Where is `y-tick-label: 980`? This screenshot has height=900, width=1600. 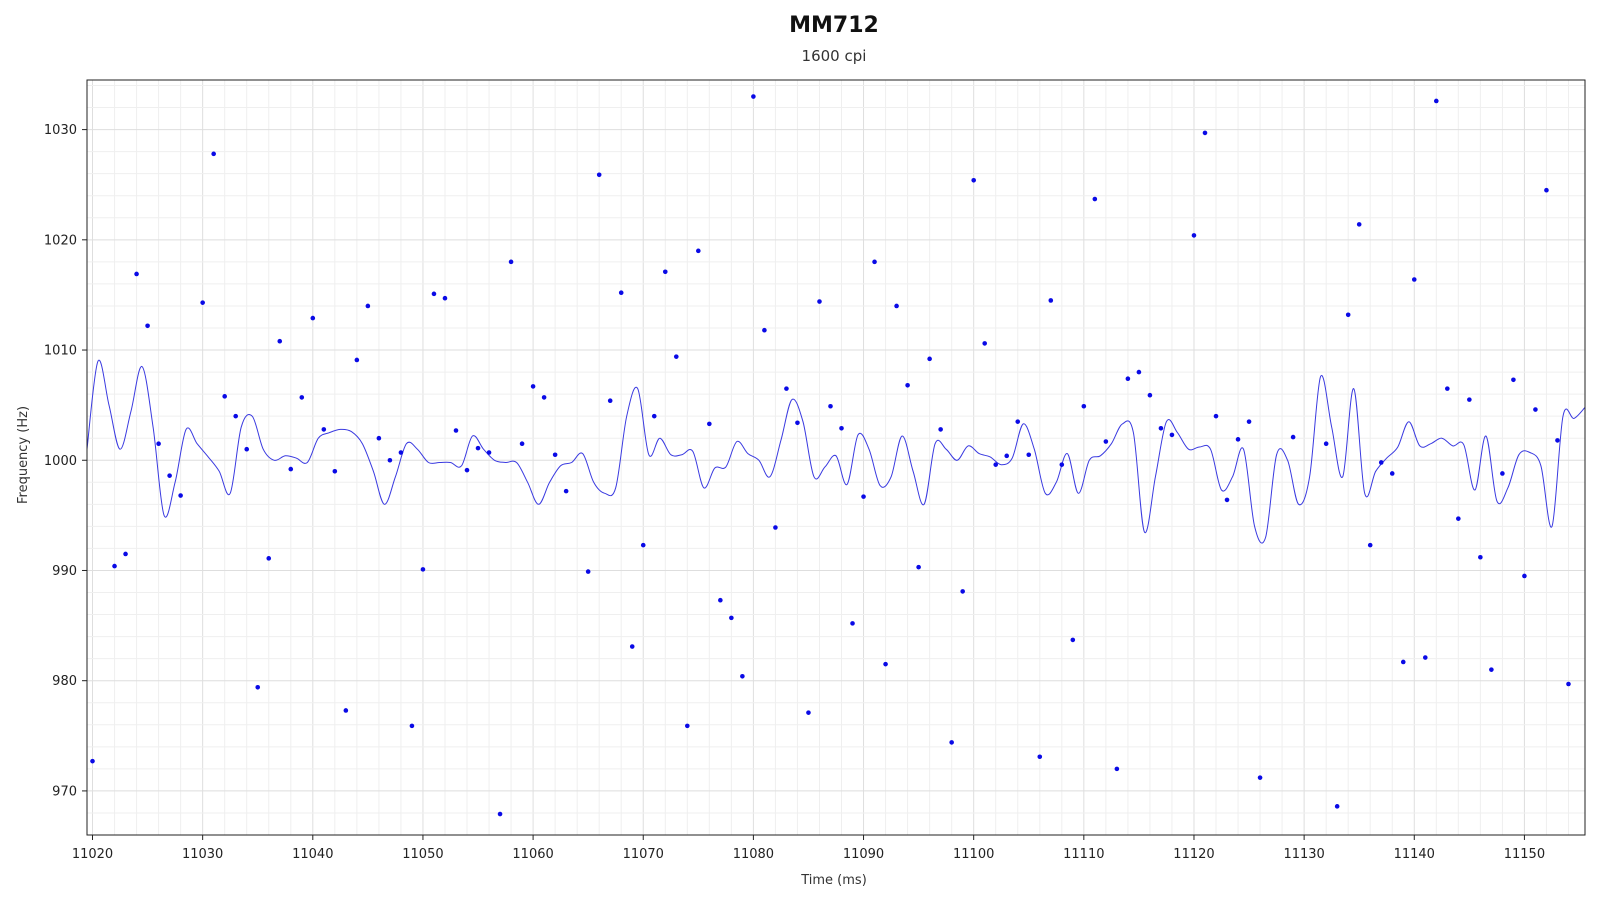 y-tick-label: 980 is located at coordinates (64, 681).